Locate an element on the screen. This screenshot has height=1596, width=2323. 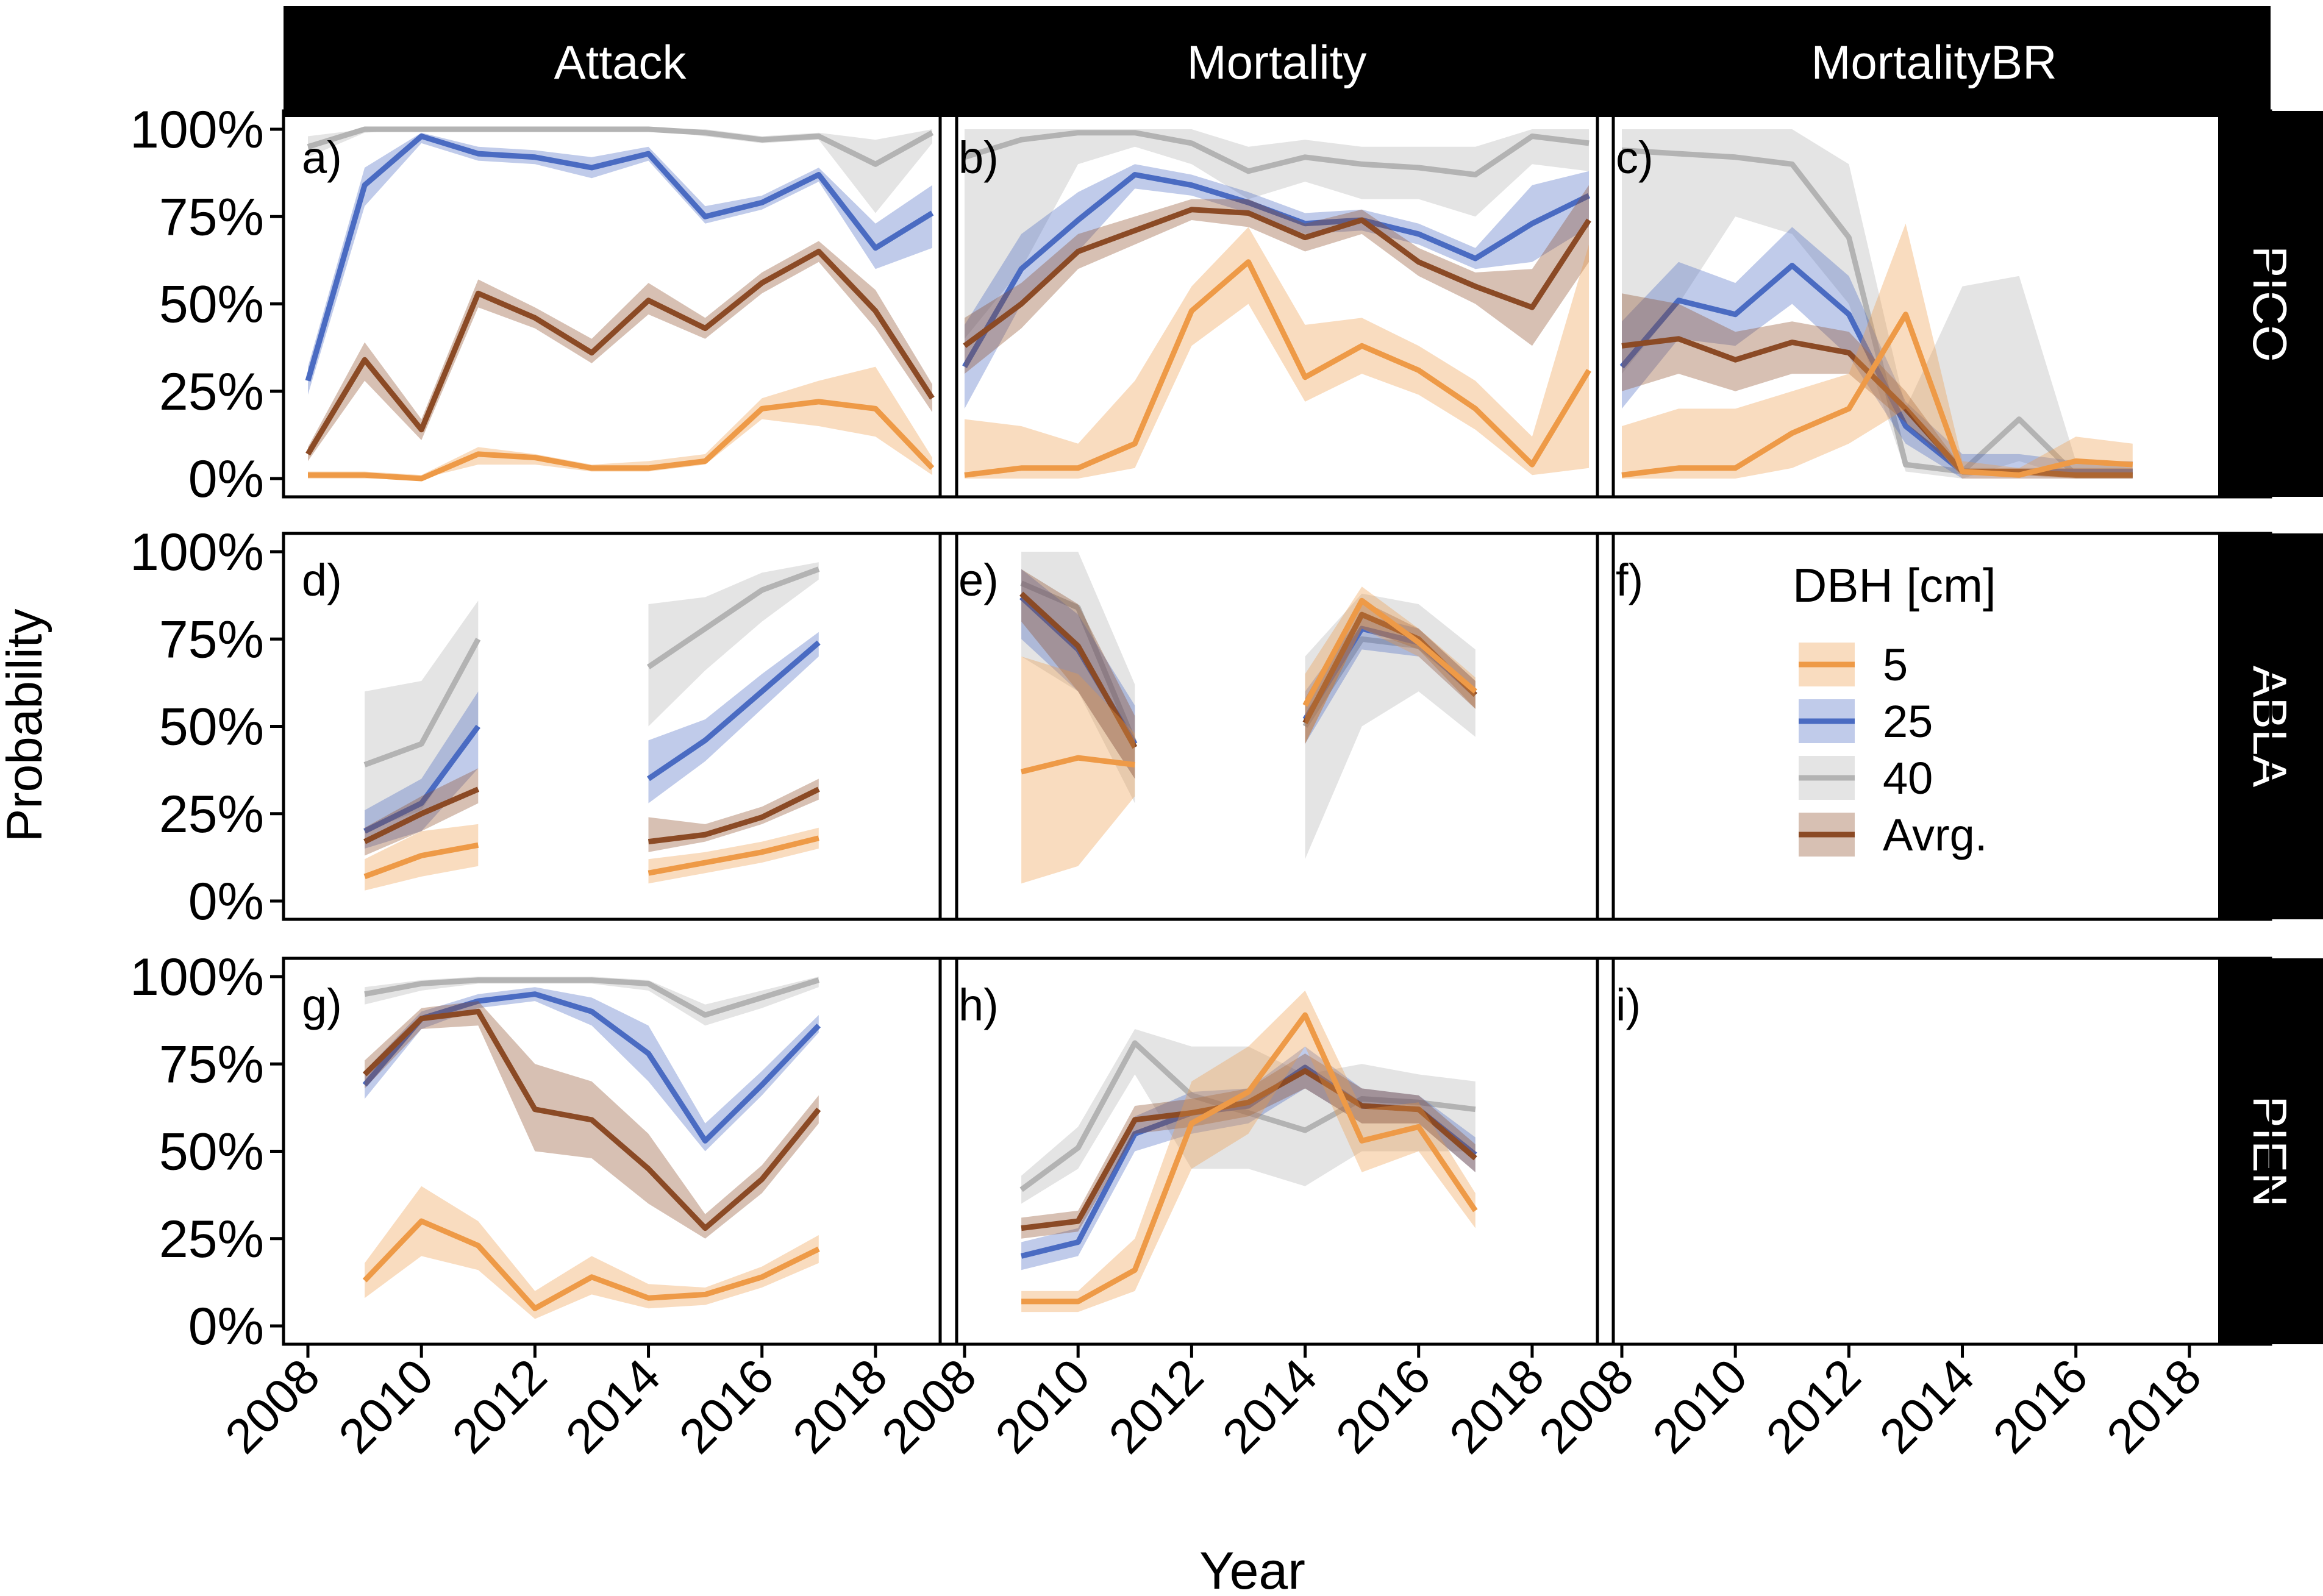
column-strip-mortality is located at coordinates (1276, 61).